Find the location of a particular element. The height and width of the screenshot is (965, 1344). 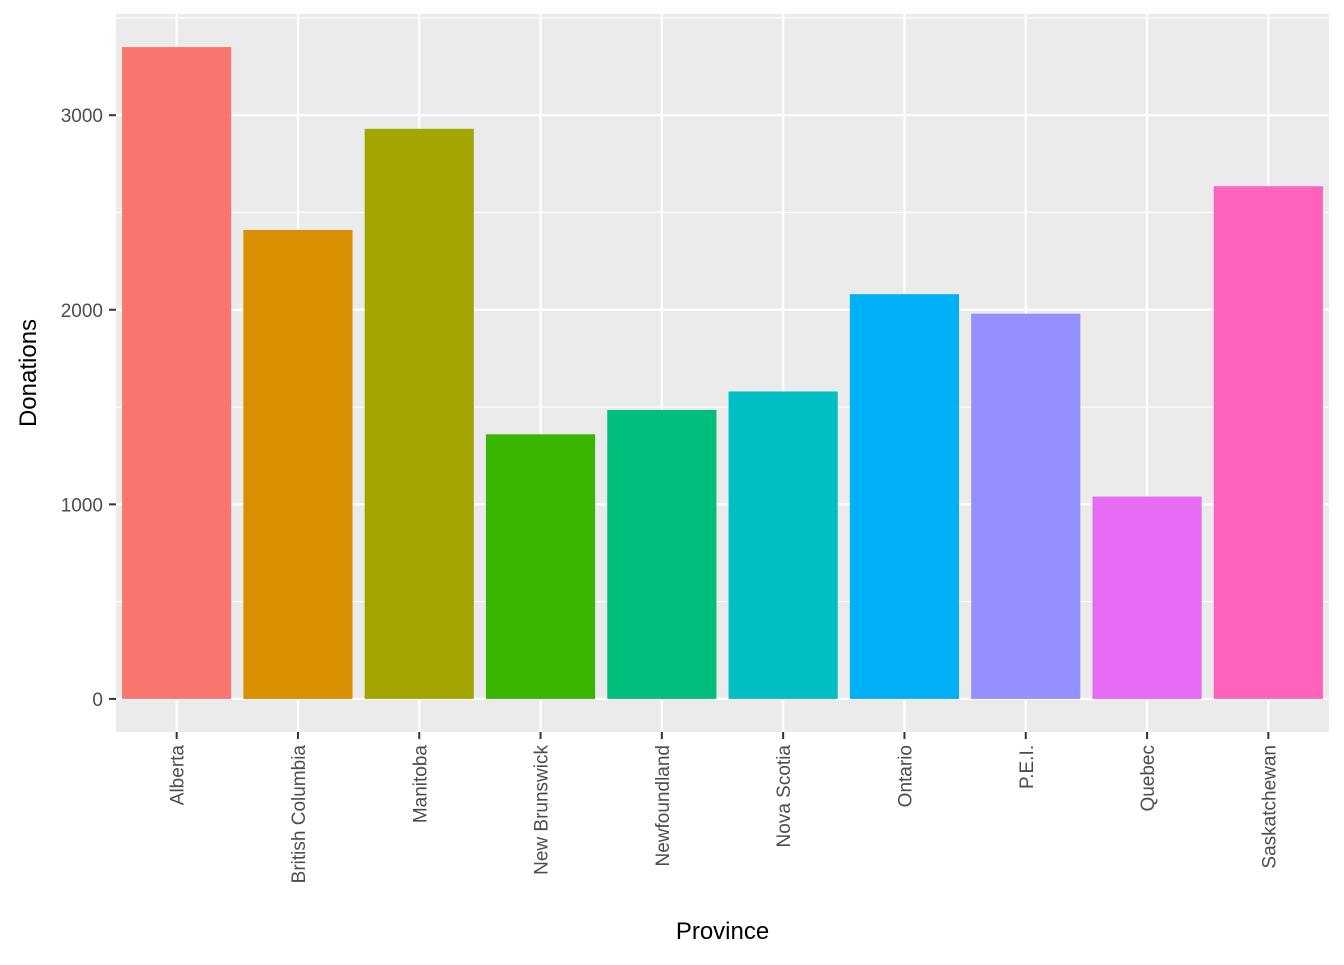

x-tick-label: Newfoundland is located at coordinates (663, 805).